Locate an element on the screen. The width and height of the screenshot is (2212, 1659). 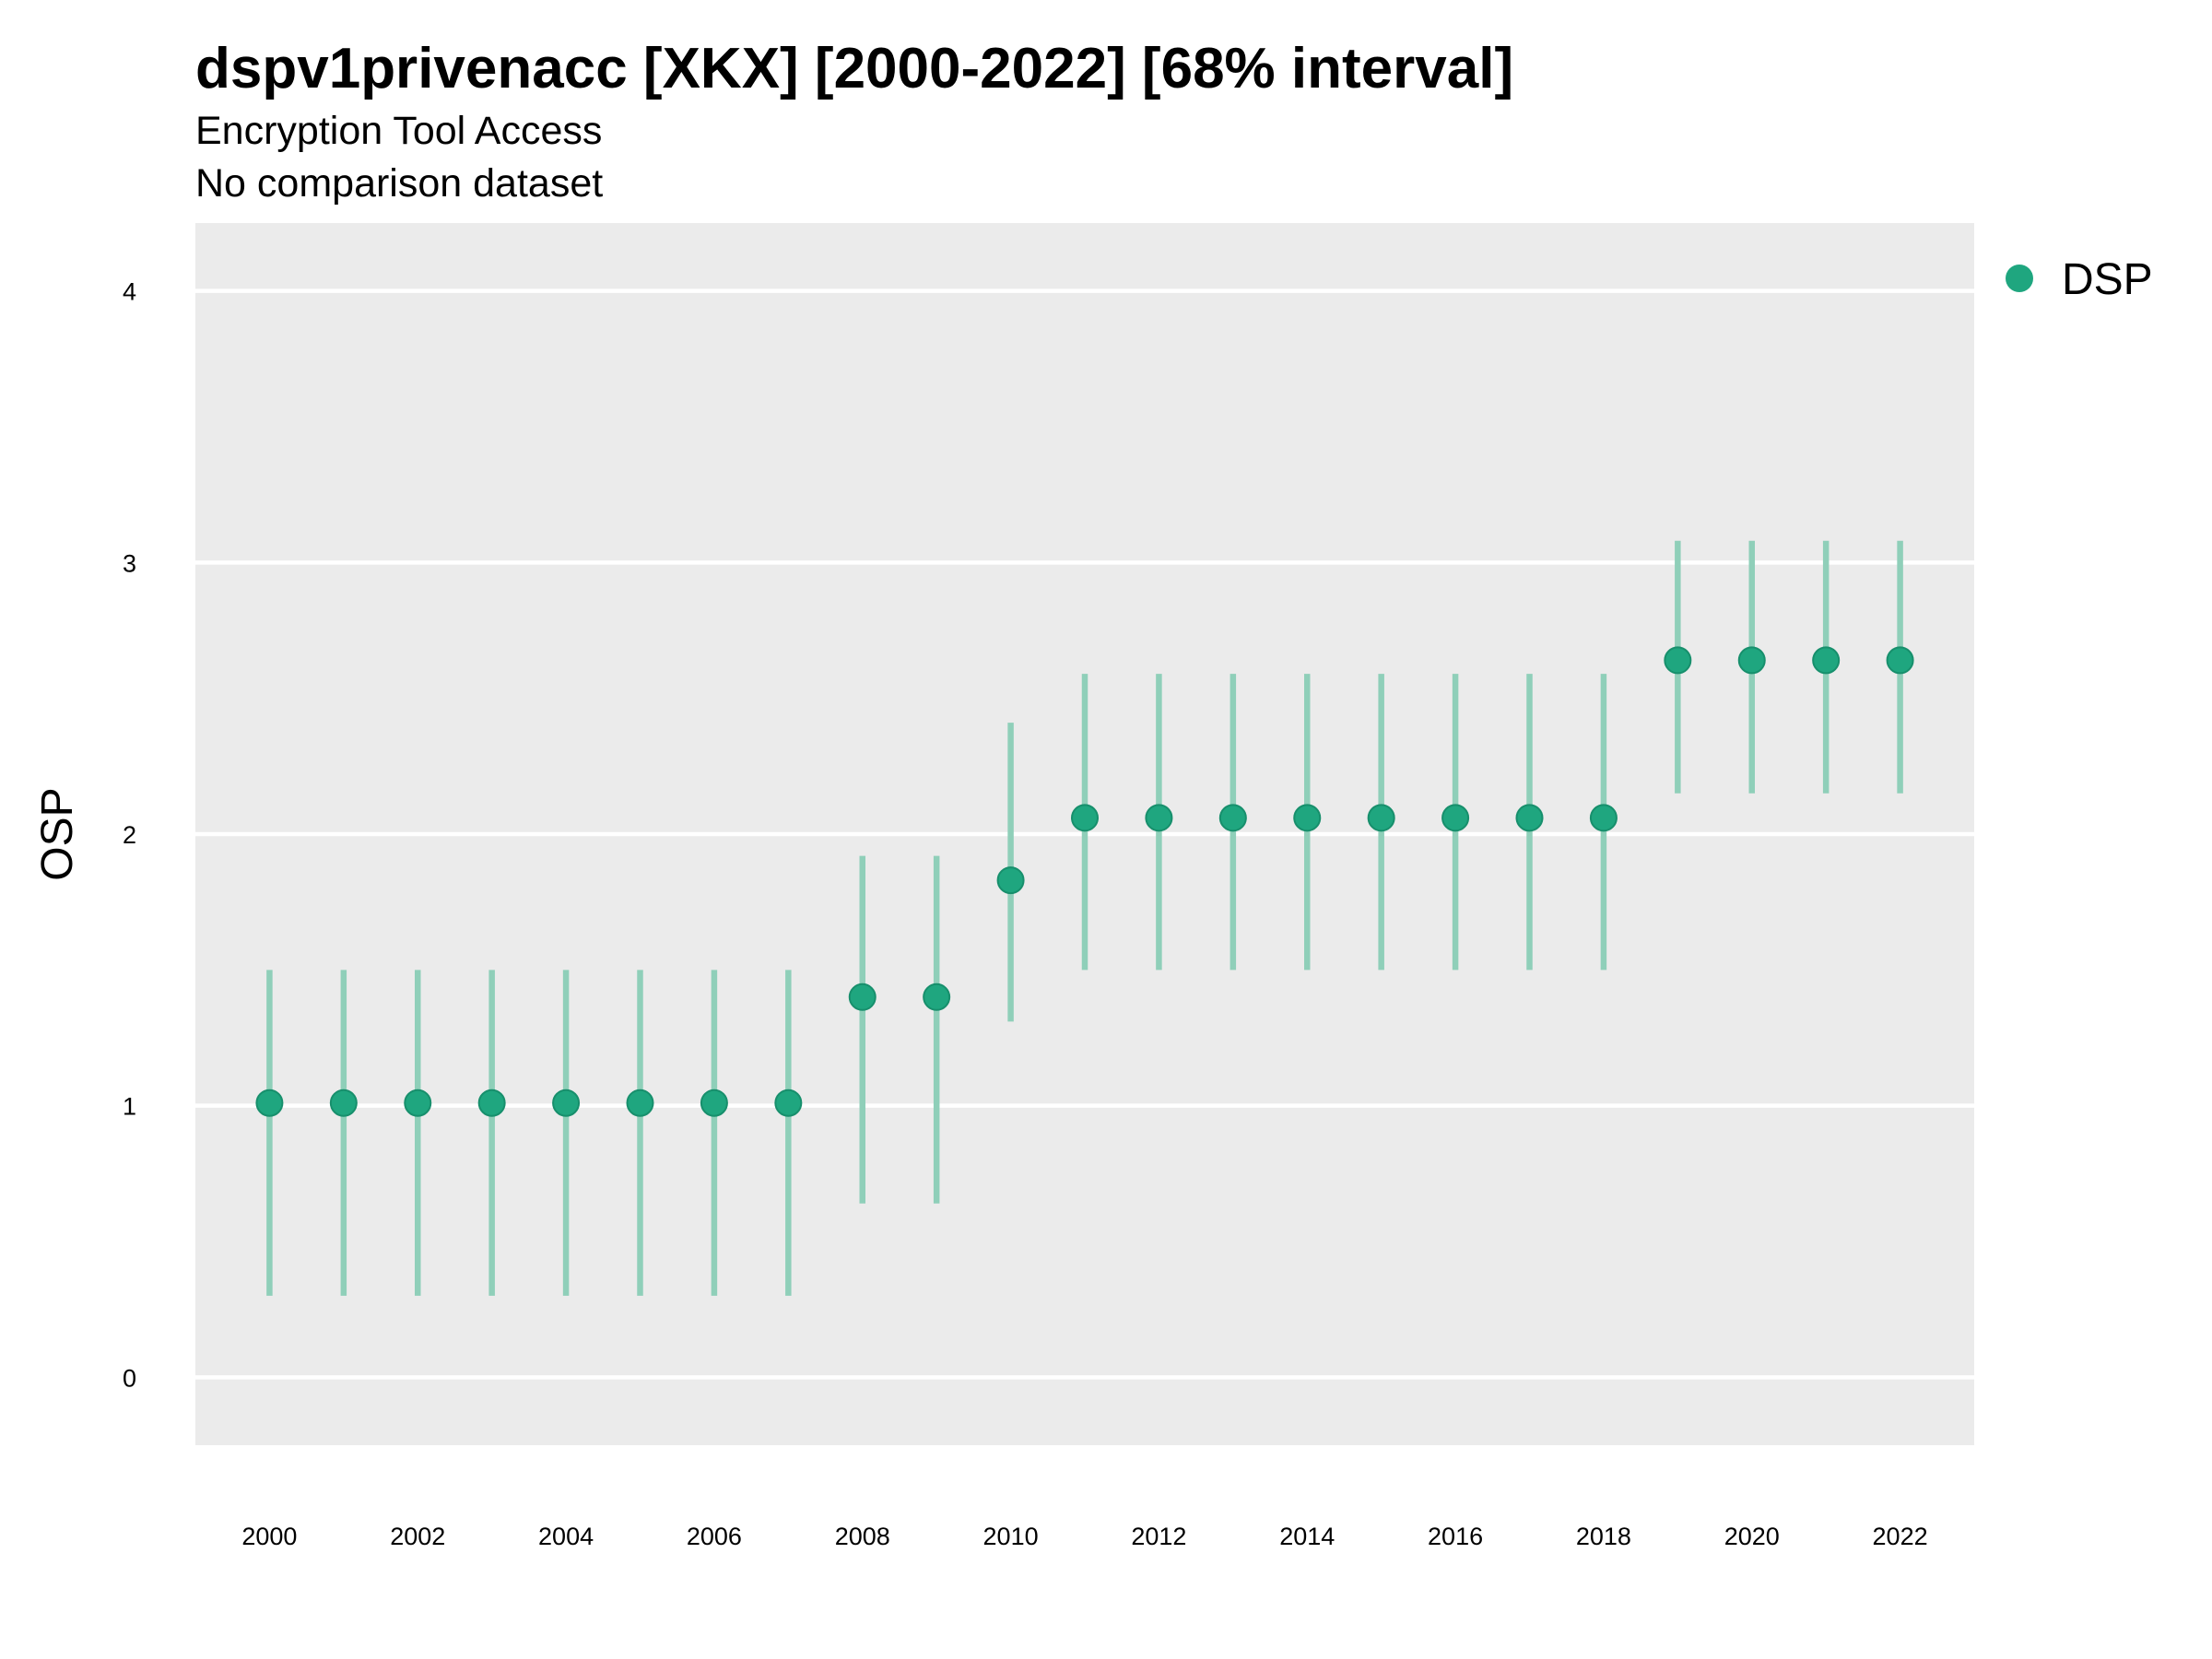
x-tick-label-2018: 2018 is located at coordinates (1603, 1536).